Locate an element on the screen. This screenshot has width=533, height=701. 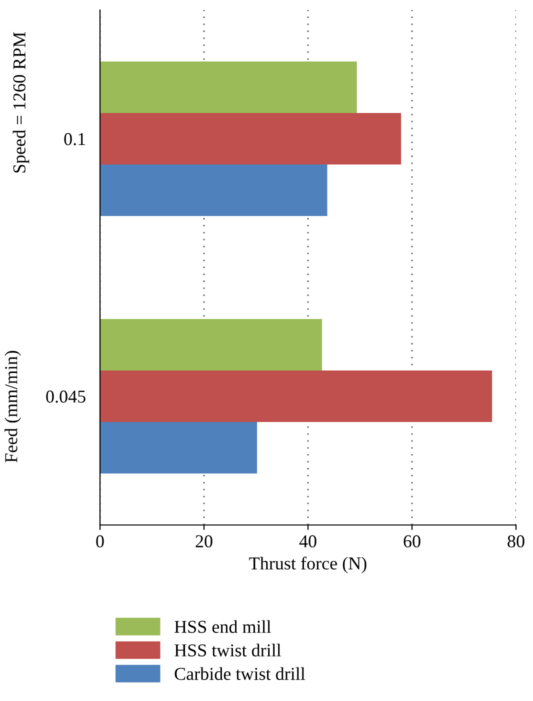
x-tick-label: 60 is located at coordinates (412, 541).